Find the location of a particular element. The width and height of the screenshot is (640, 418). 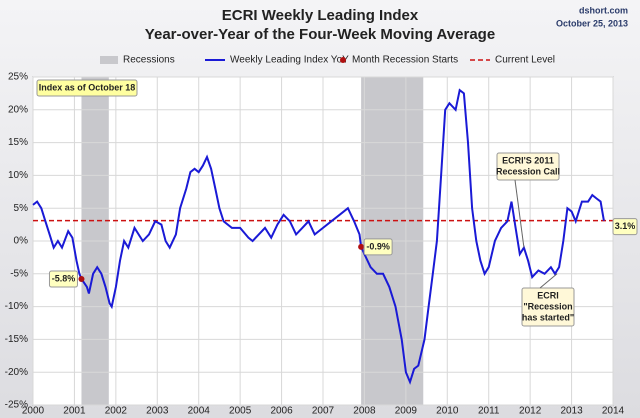

value-label-text: -0.9% is located at coordinates (378, 246).